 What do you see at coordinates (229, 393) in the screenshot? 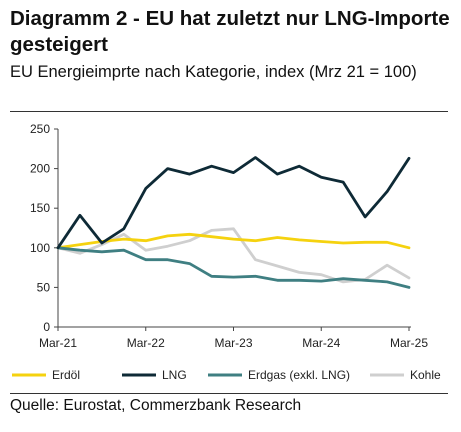
I see `bottom-divider` at bounding box center [229, 393].